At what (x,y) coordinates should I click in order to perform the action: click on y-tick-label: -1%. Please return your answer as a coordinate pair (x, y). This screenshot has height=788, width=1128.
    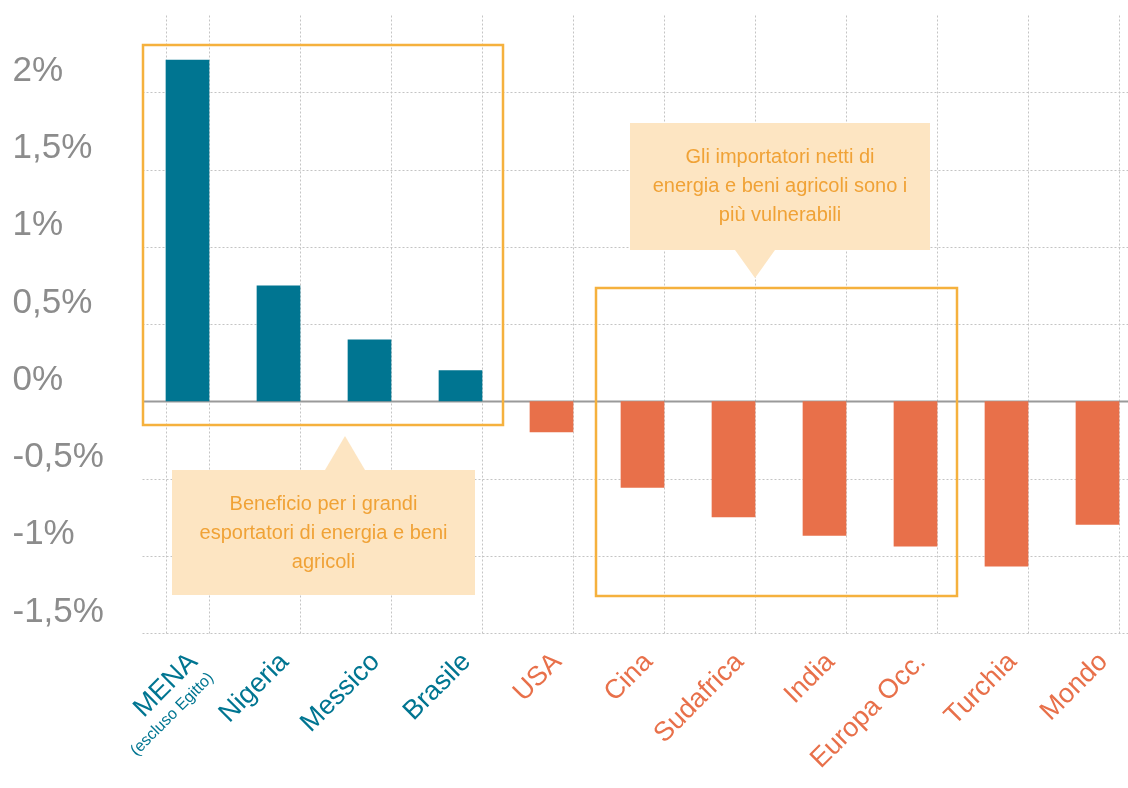
    Looking at the image, I should click on (43, 532).